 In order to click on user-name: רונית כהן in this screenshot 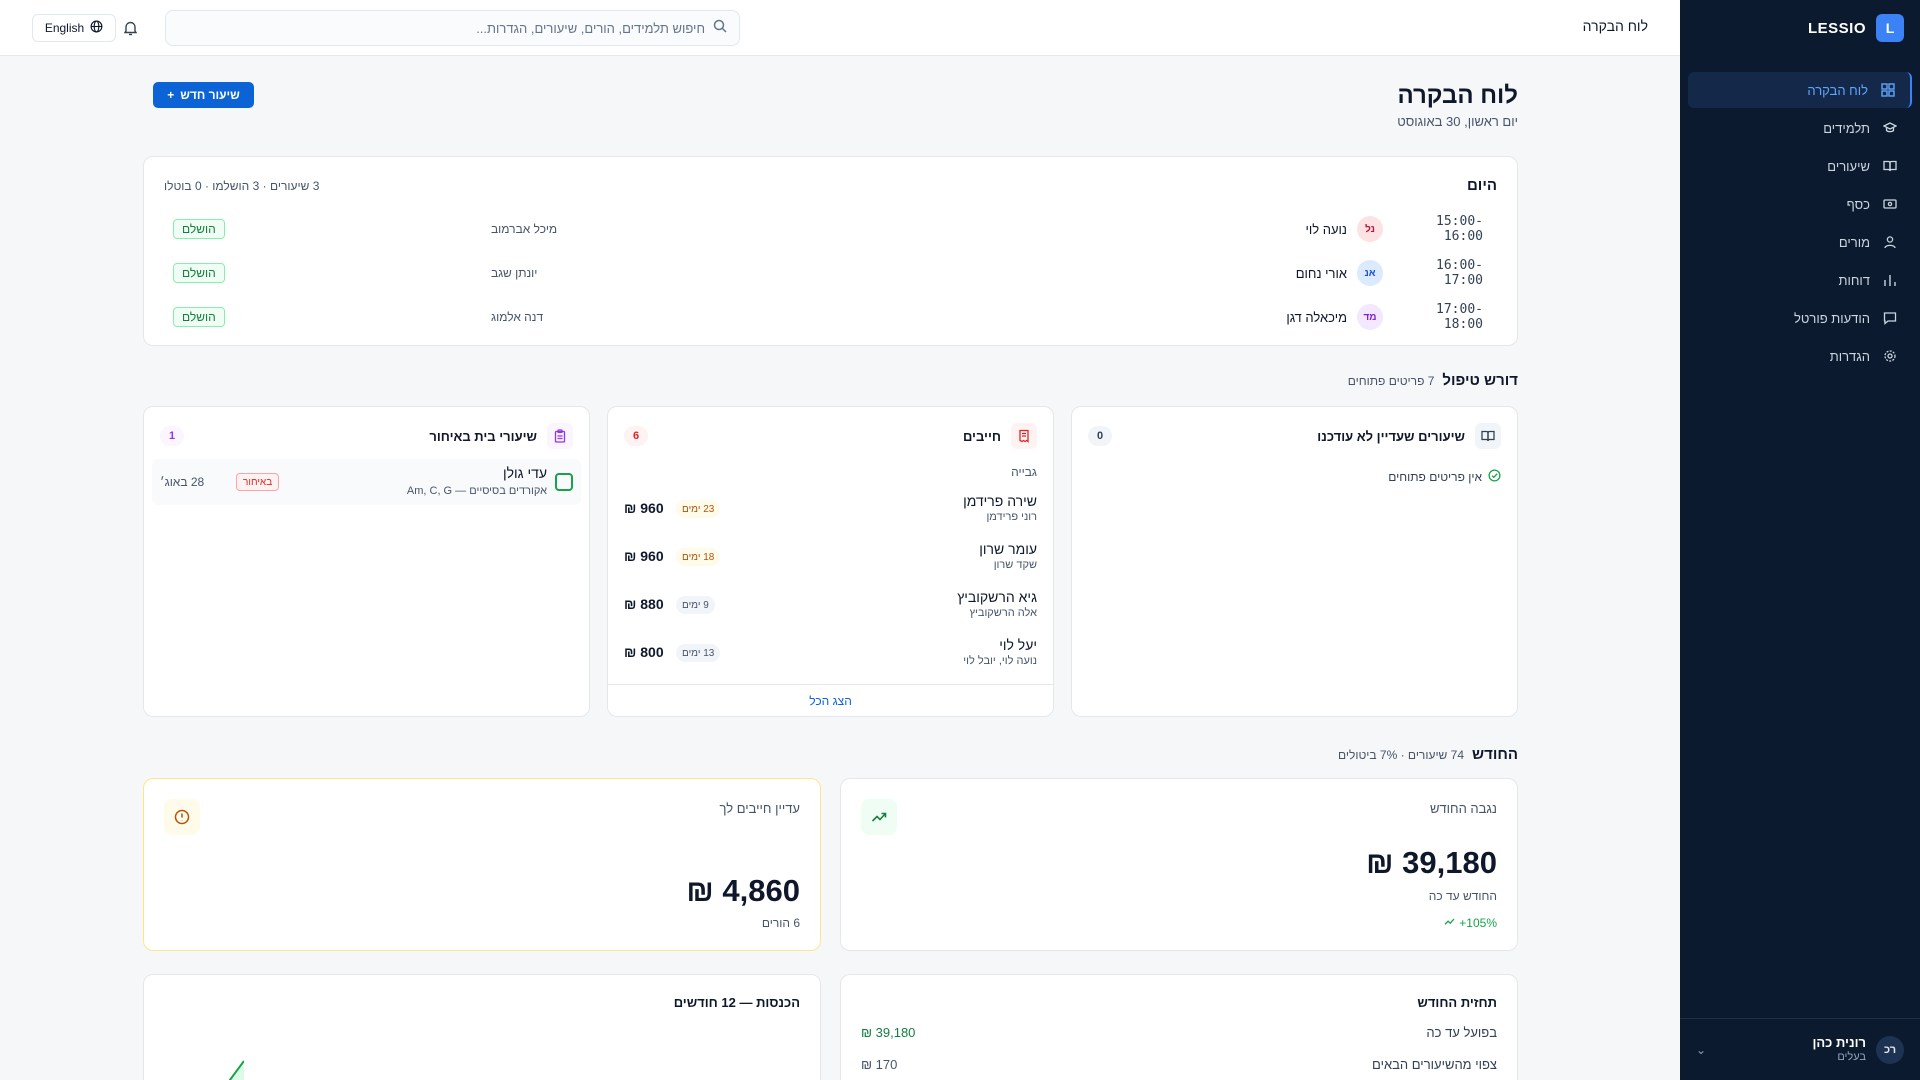, I will do `click(1839, 1042)`.